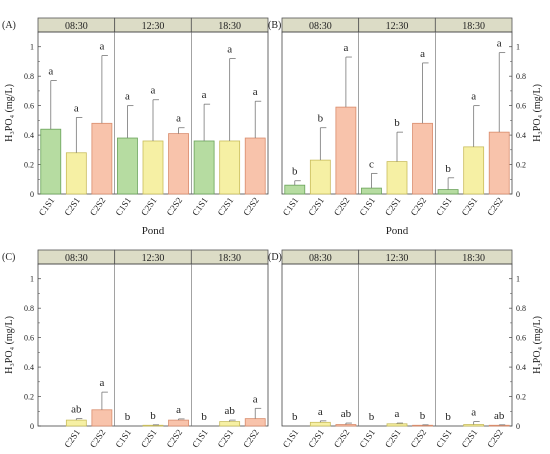 The height and width of the screenshot is (454, 550). I want to click on y-tick-label: 0, so click(518, 194).